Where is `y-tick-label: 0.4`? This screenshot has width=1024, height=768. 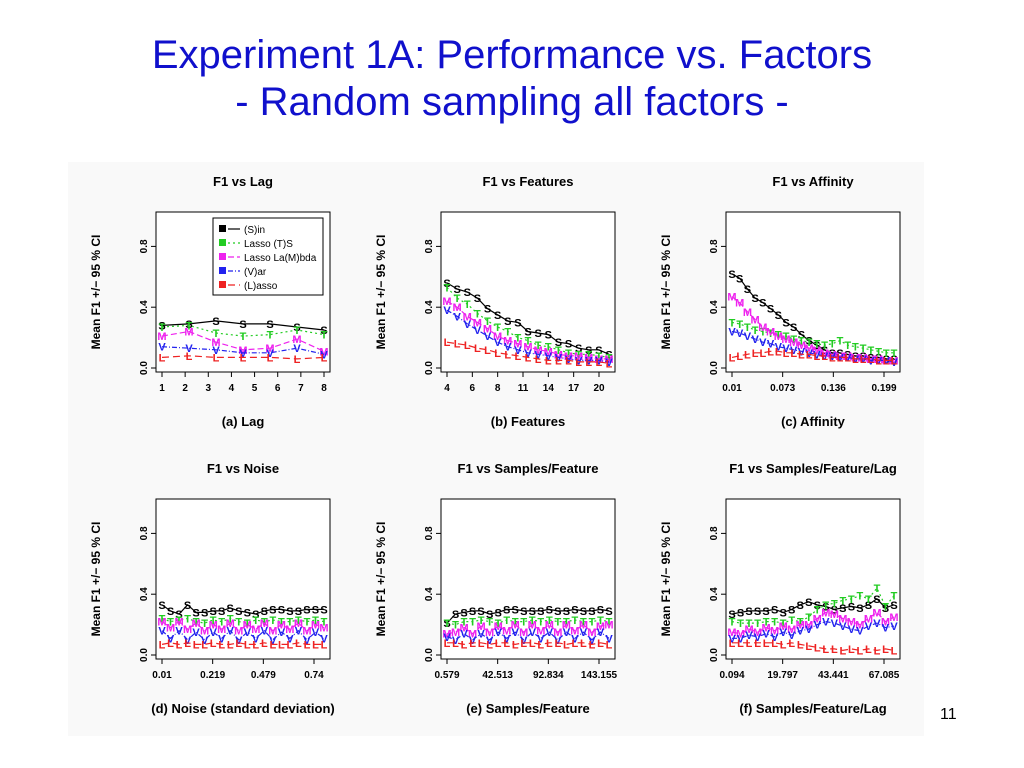 y-tick-label: 0.4 is located at coordinates (144, 594).